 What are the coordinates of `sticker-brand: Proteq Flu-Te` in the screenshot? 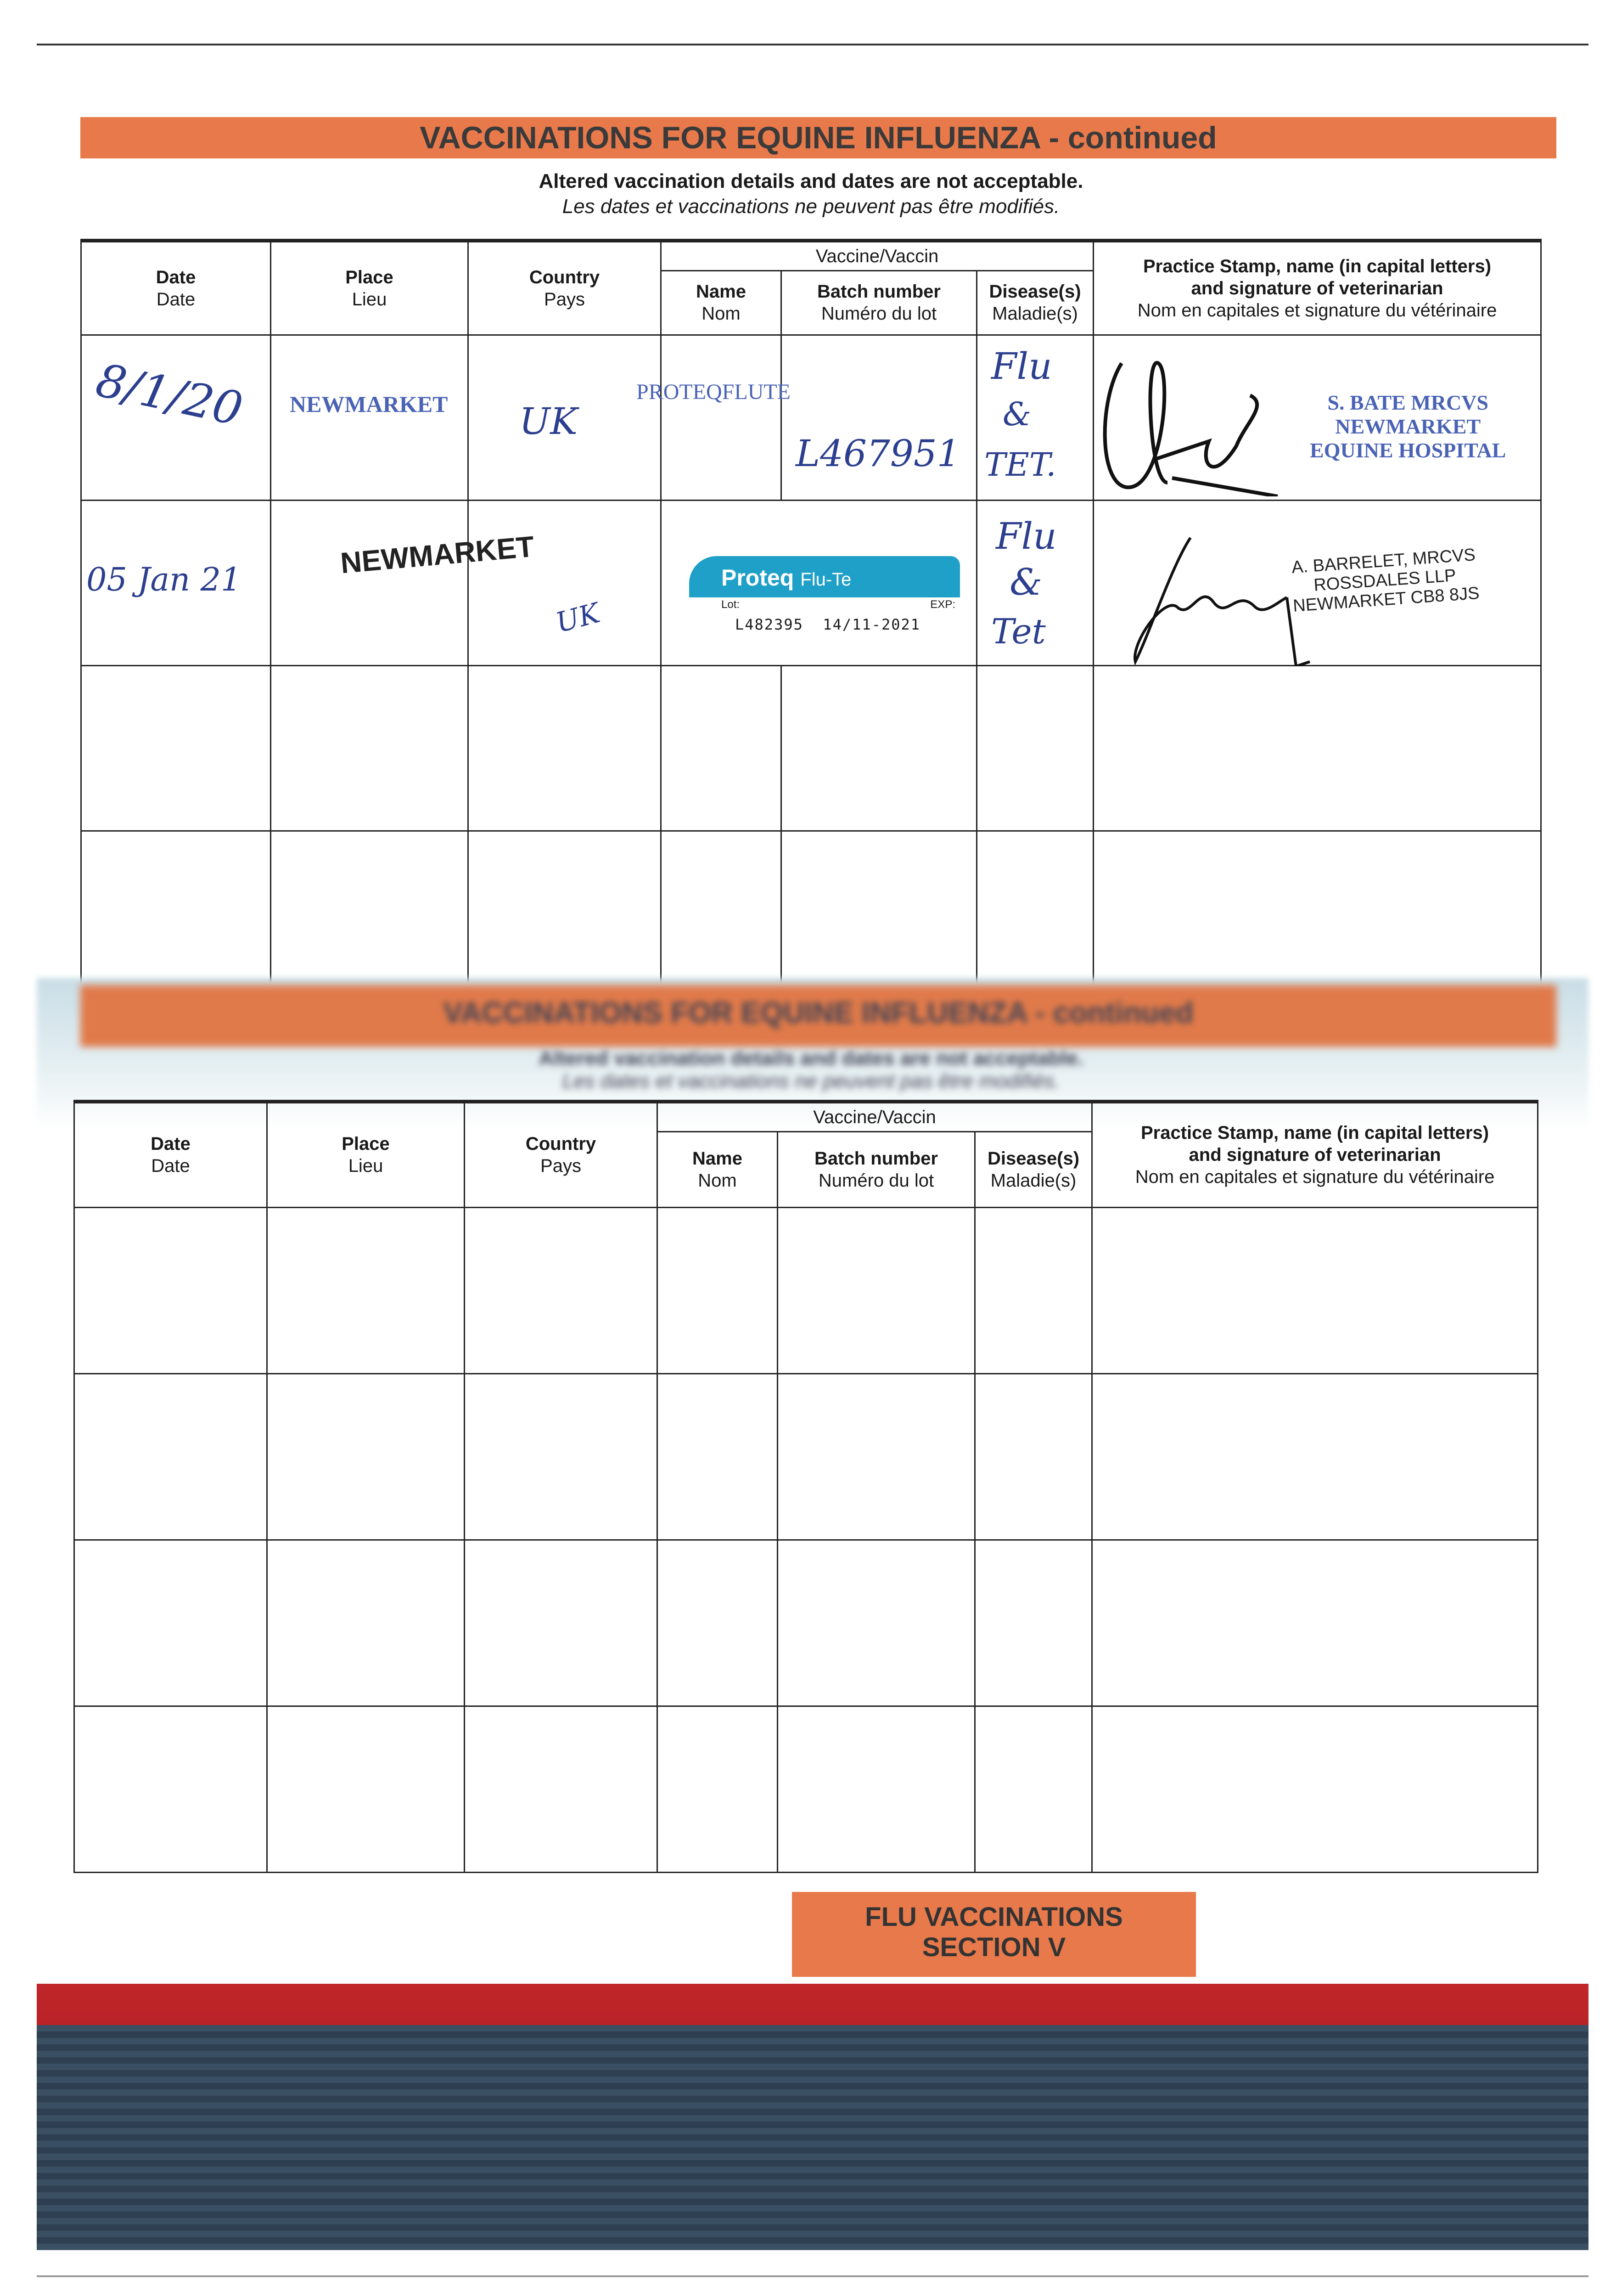 It's located at (786, 577).